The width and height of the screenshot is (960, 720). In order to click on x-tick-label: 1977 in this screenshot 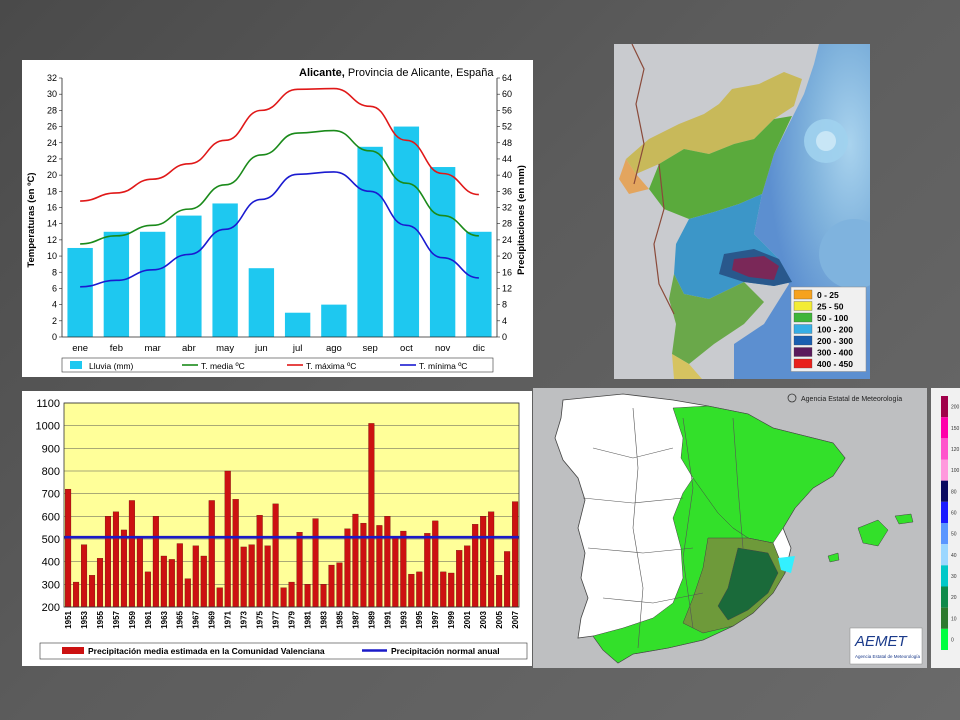, I will do `click(276, 619)`.